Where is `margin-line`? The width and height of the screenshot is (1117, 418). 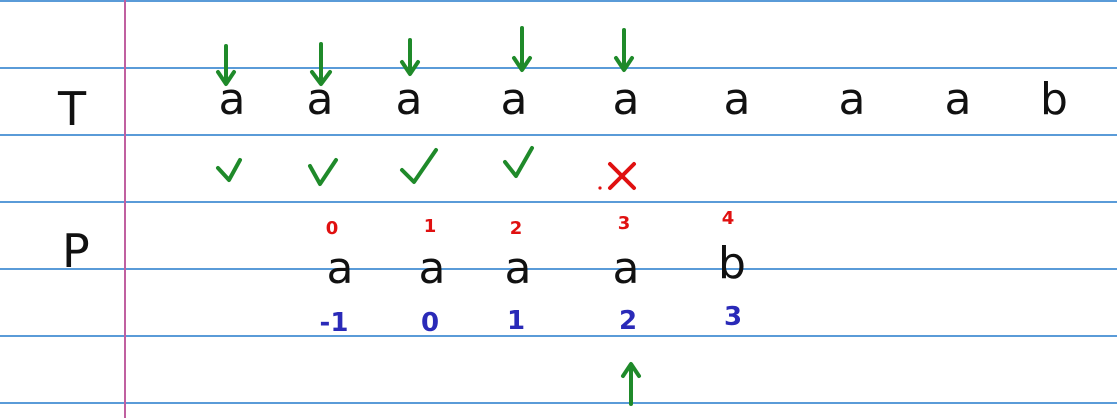
margin-line is located at coordinates (125, 209).